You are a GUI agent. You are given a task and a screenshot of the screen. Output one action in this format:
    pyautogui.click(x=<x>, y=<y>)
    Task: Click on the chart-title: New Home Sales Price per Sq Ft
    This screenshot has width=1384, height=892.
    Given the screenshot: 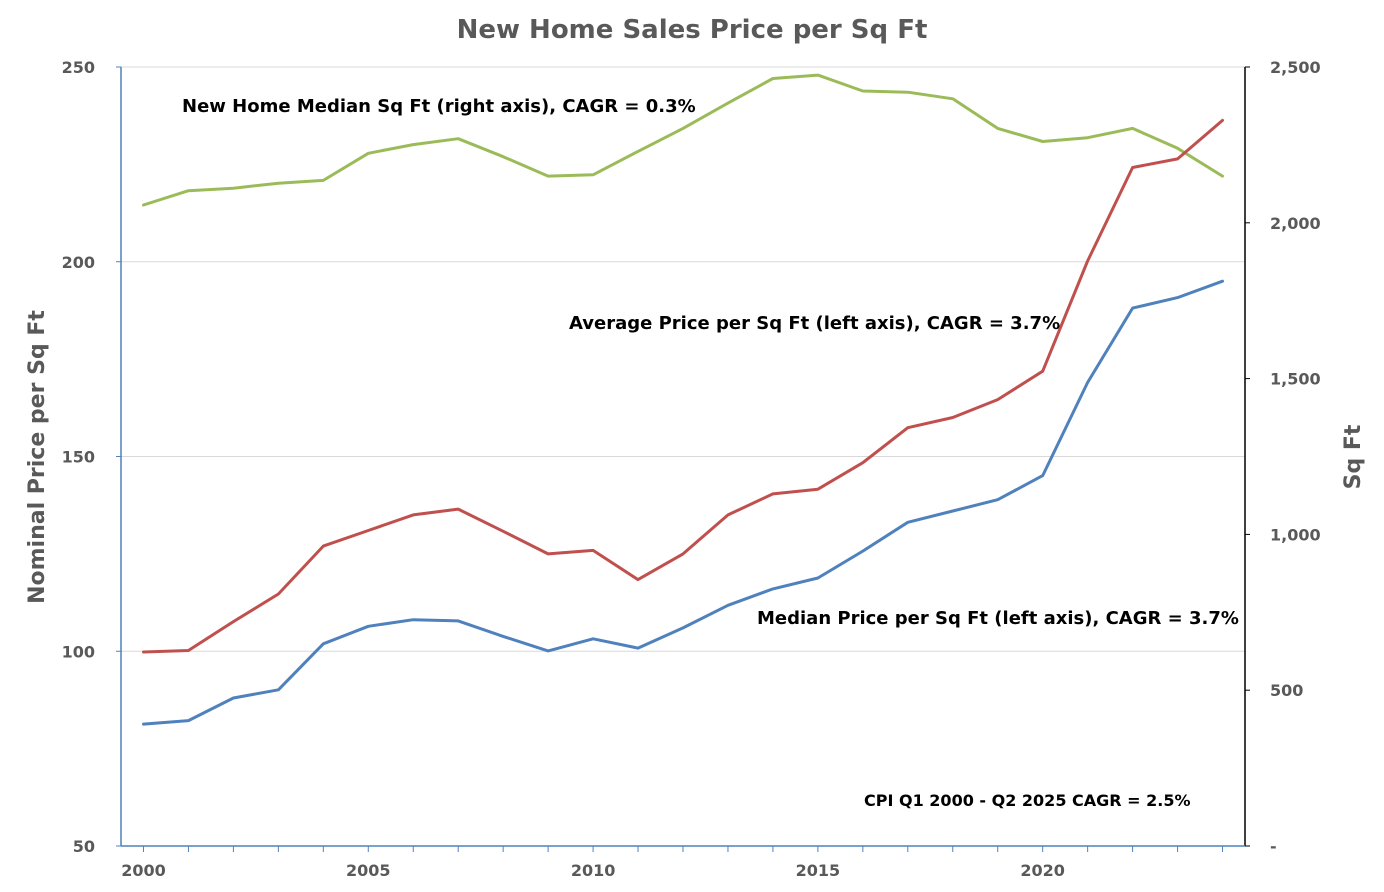 What is the action you would take?
    pyautogui.click(x=692, y=30)
    